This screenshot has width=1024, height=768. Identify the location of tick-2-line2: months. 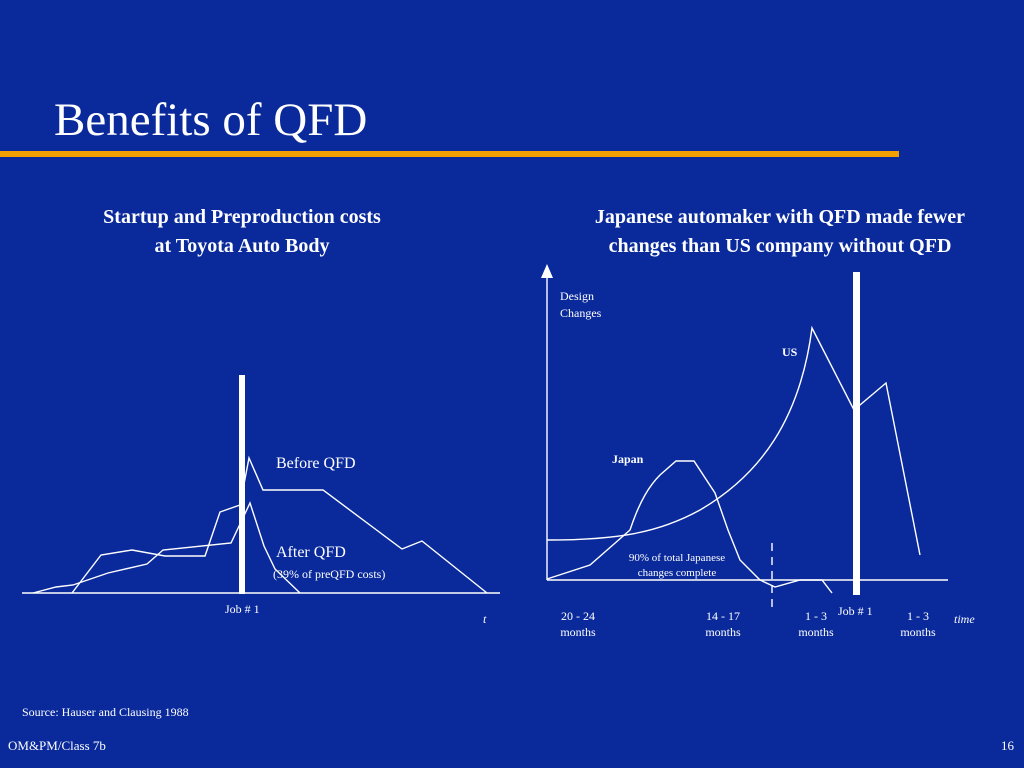
(723, 632).